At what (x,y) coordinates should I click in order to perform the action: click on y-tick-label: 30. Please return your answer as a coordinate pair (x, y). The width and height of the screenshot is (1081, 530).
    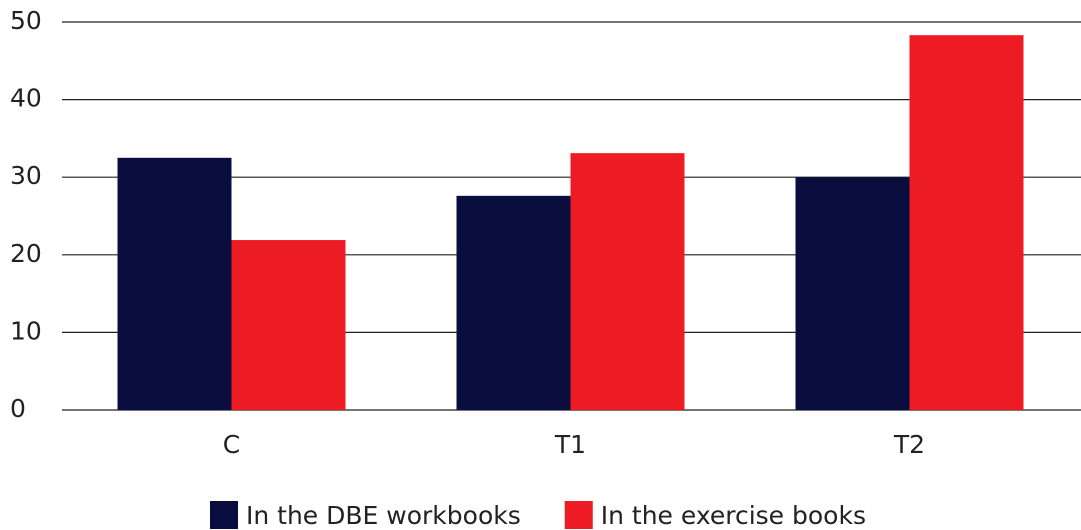
    Looking at the image, I should click on (26, 175).